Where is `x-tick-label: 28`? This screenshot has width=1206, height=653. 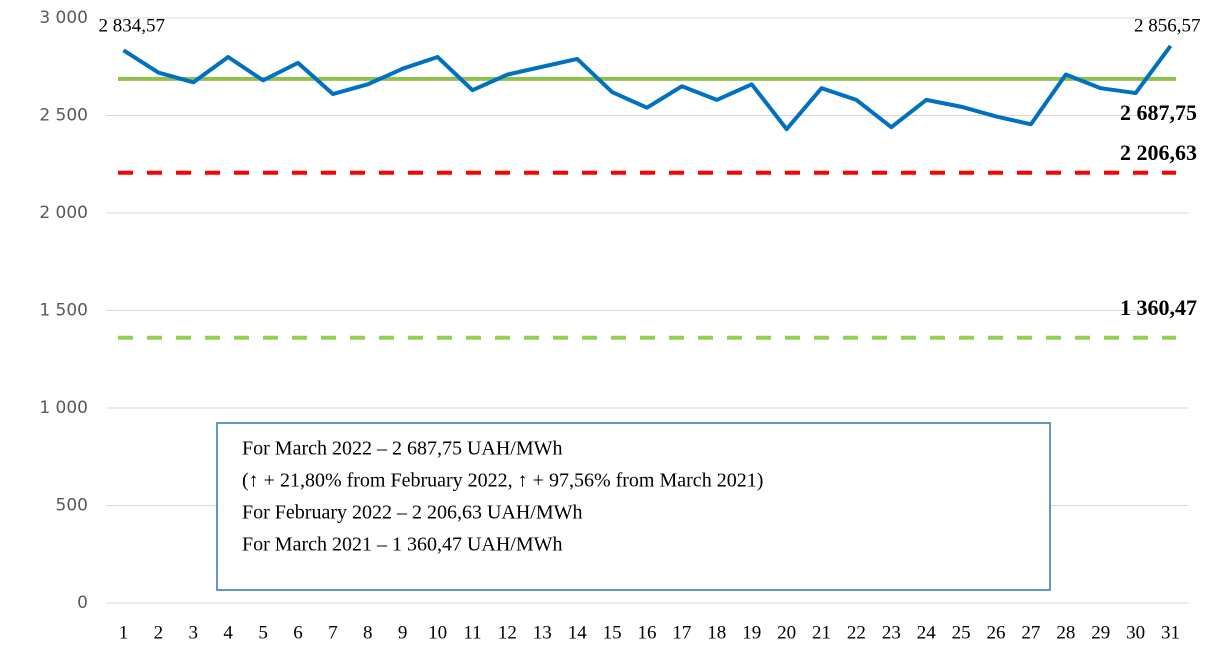 x-tick-label: 28 is located at coordinates (1065, 632).